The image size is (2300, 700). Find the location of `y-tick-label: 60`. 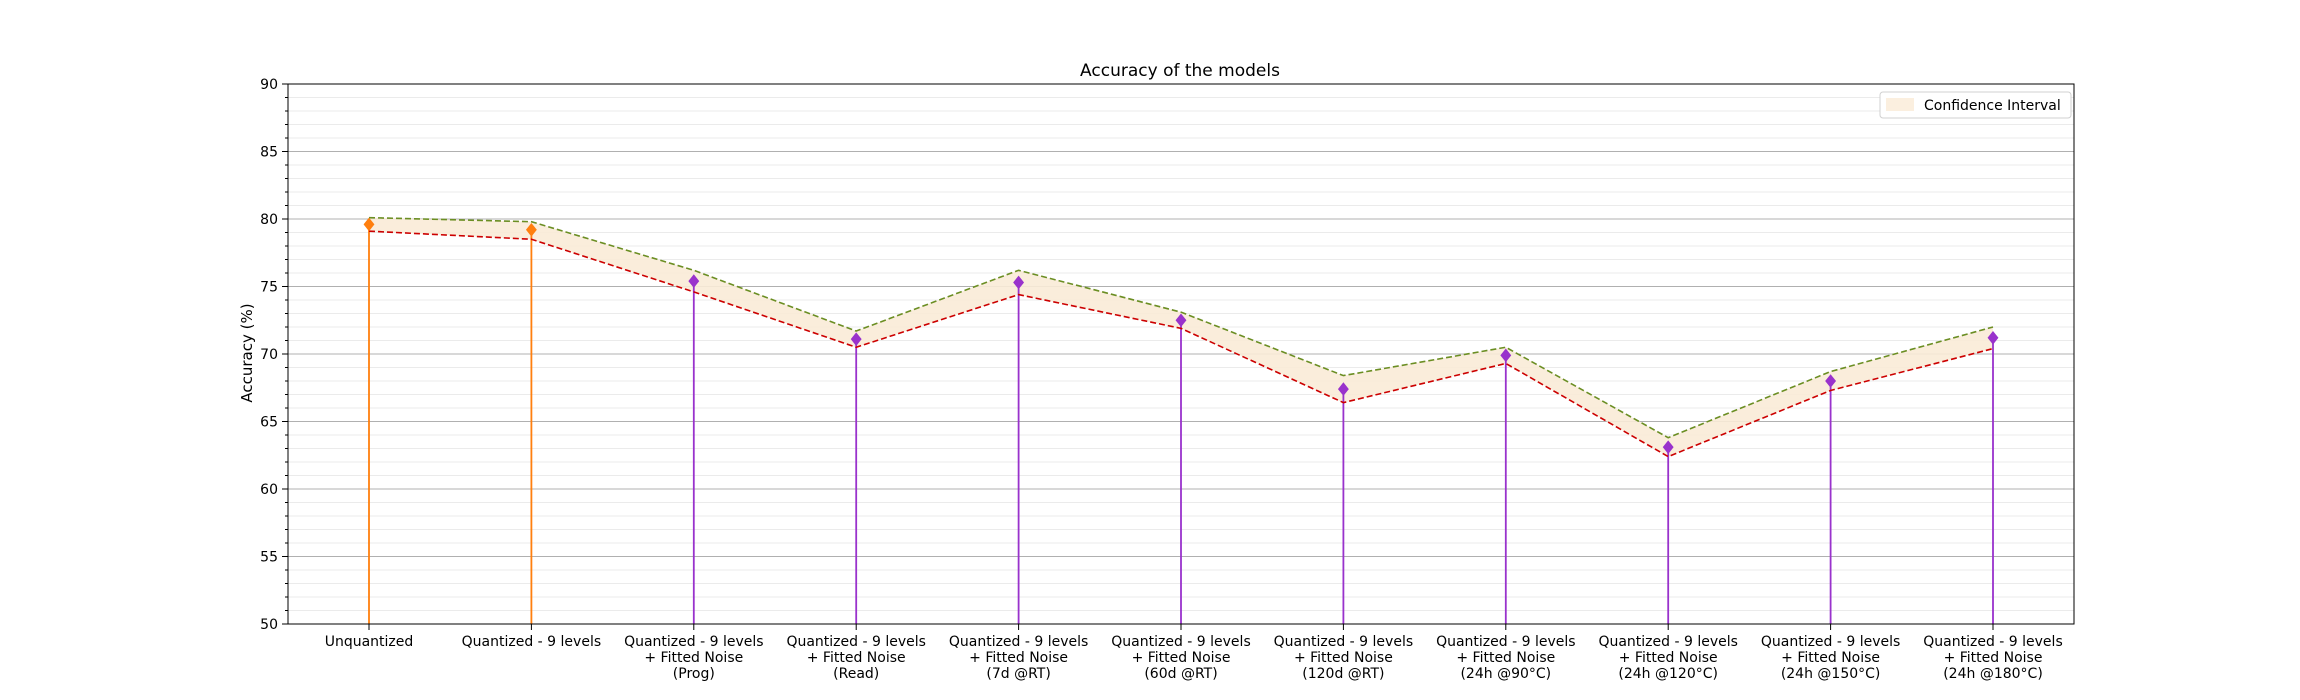

y-tick-label: 60 is located at coordinates (269, 490).